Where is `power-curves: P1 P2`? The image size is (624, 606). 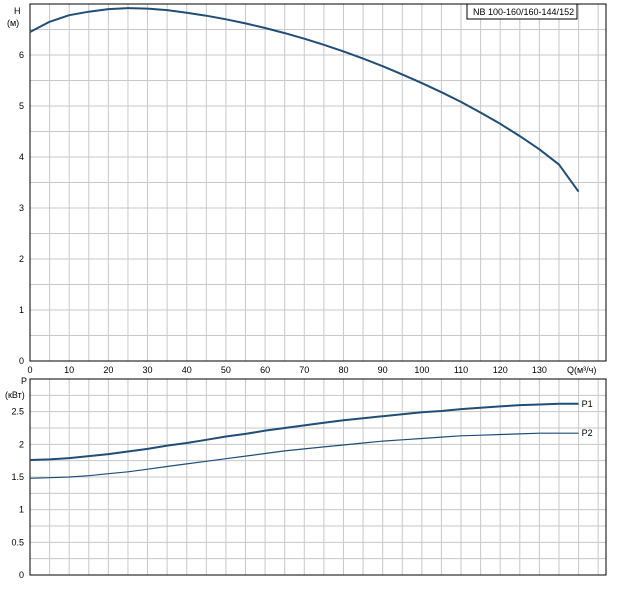 power-curves: P1 P2 is located at coordinates (311, 439).